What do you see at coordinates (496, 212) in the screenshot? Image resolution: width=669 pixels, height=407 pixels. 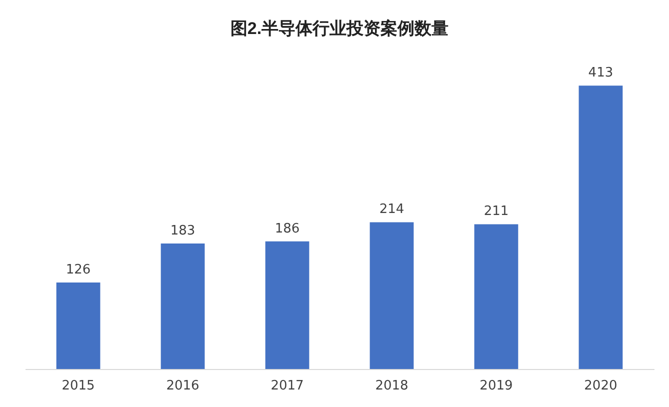 I see `data-label: 211` at bounding box center [496, 212].